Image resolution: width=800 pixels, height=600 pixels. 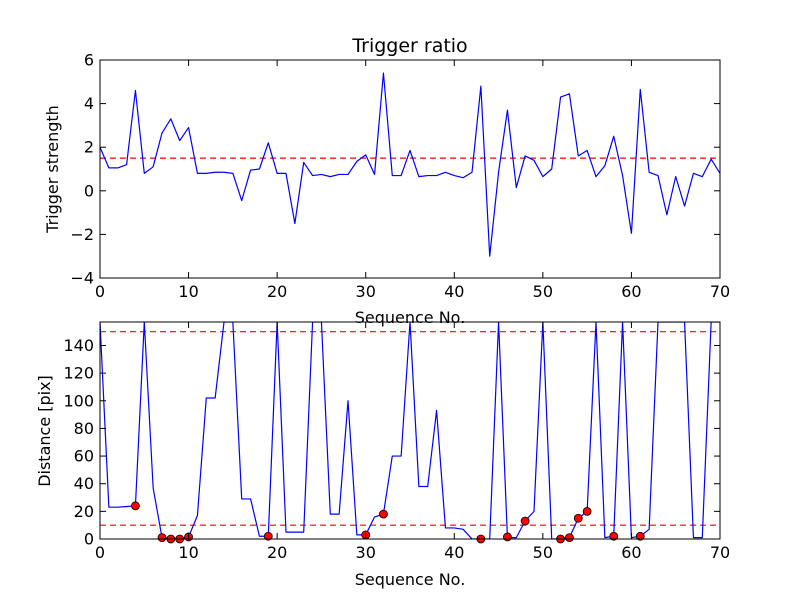 I want to click on y-tick-label: 4, so click(x=89, y=103).